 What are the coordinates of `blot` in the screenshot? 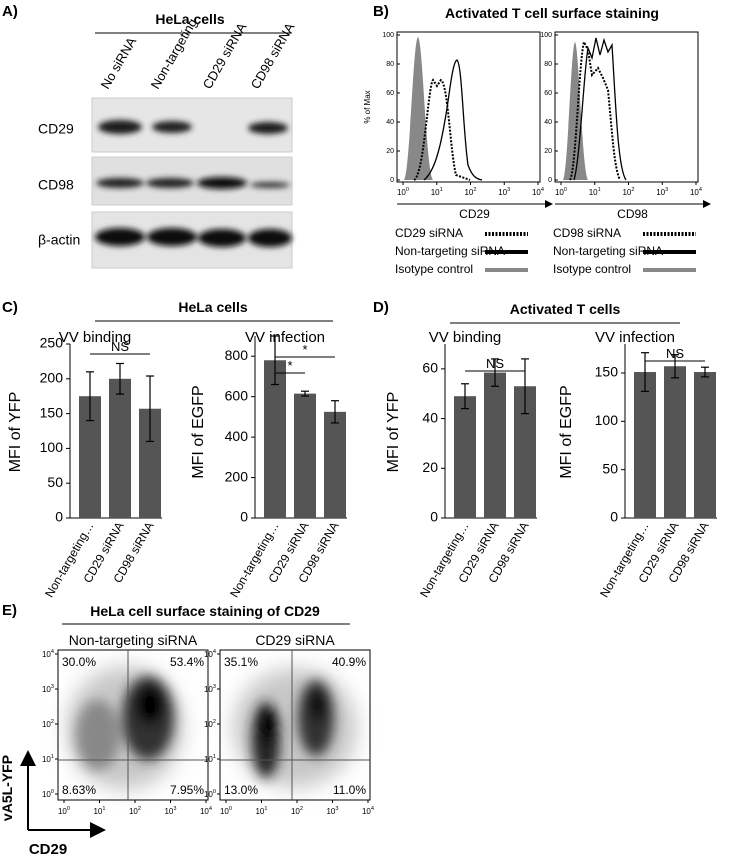 It's located at (192, 183).